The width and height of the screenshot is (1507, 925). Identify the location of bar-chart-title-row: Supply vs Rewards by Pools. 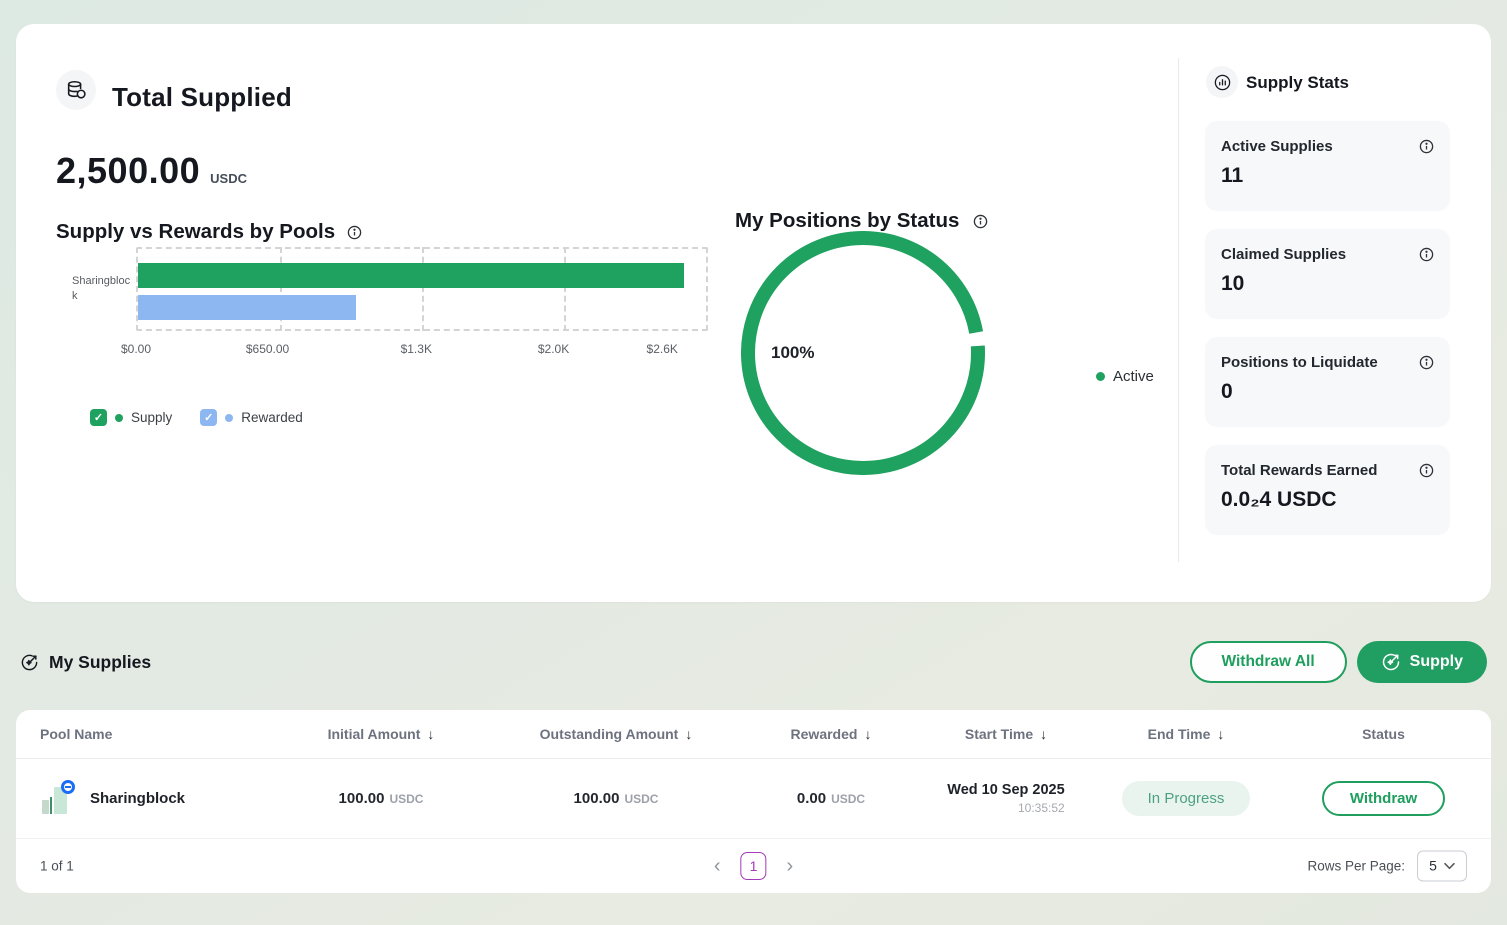
(209, 232).